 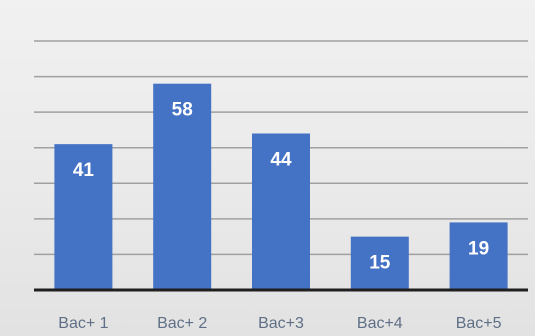 What do you see at coordinates (380, 263) in the screenshot?
I see `data-label-3: 15` at bounding box center [380, 263].